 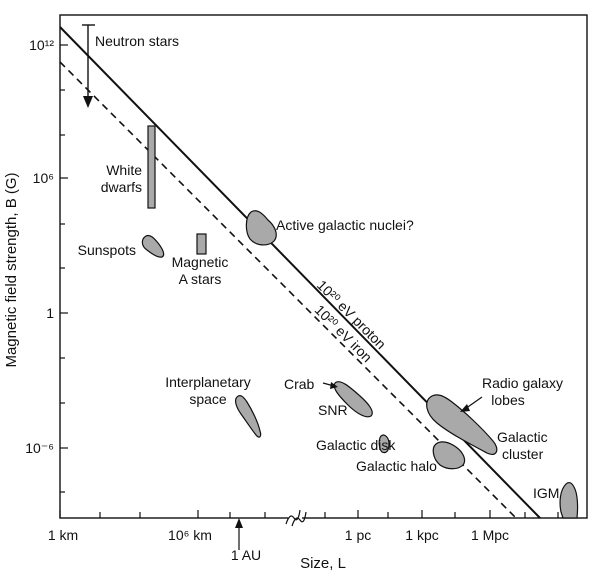 I want to click on au-label: 1 AU, so click(x=246, y=555).